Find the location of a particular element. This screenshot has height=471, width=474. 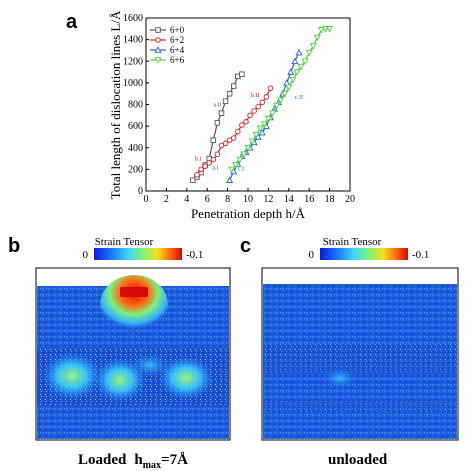

annotation-label: c.II is located at coordinates (299, 98).